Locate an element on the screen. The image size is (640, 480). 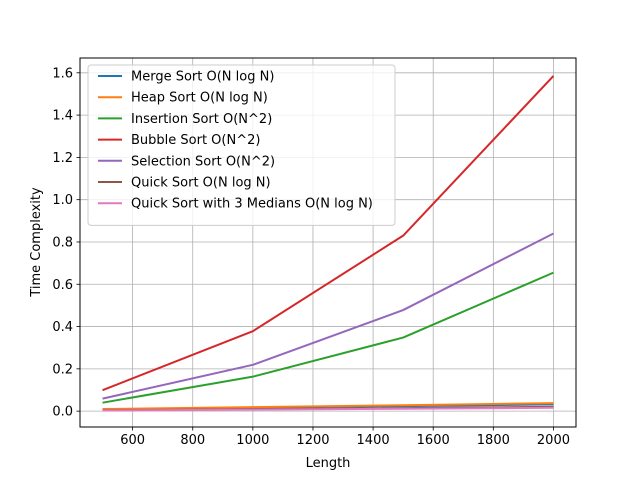
x-tick-label: 1800 is located at coordinates (493, 440).